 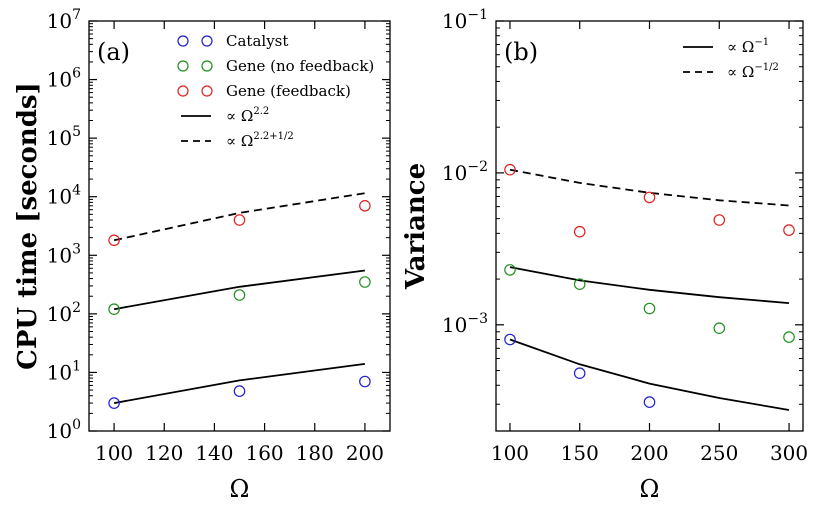 I want to click on y-tick-label-b: 10⁻³, so click(x=465, y=324).